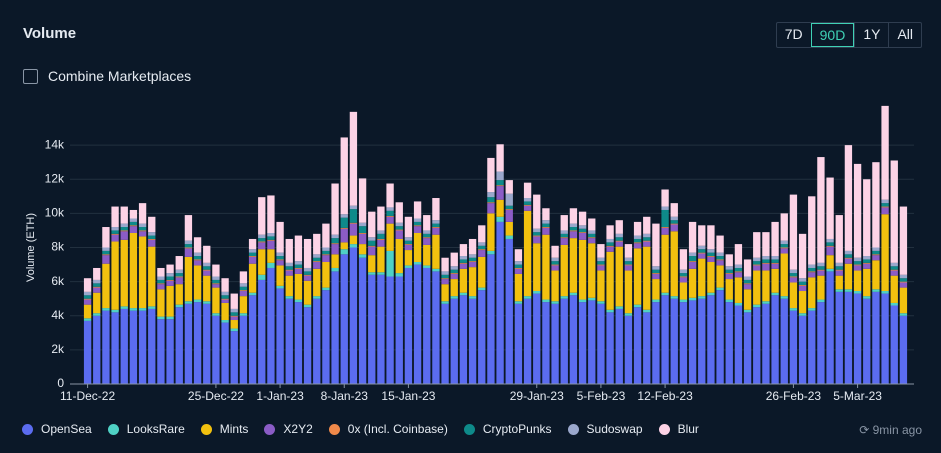 The width and height of the screenshot is (941, 453). I want to click on legend-item: Blur, so click(678, 429).